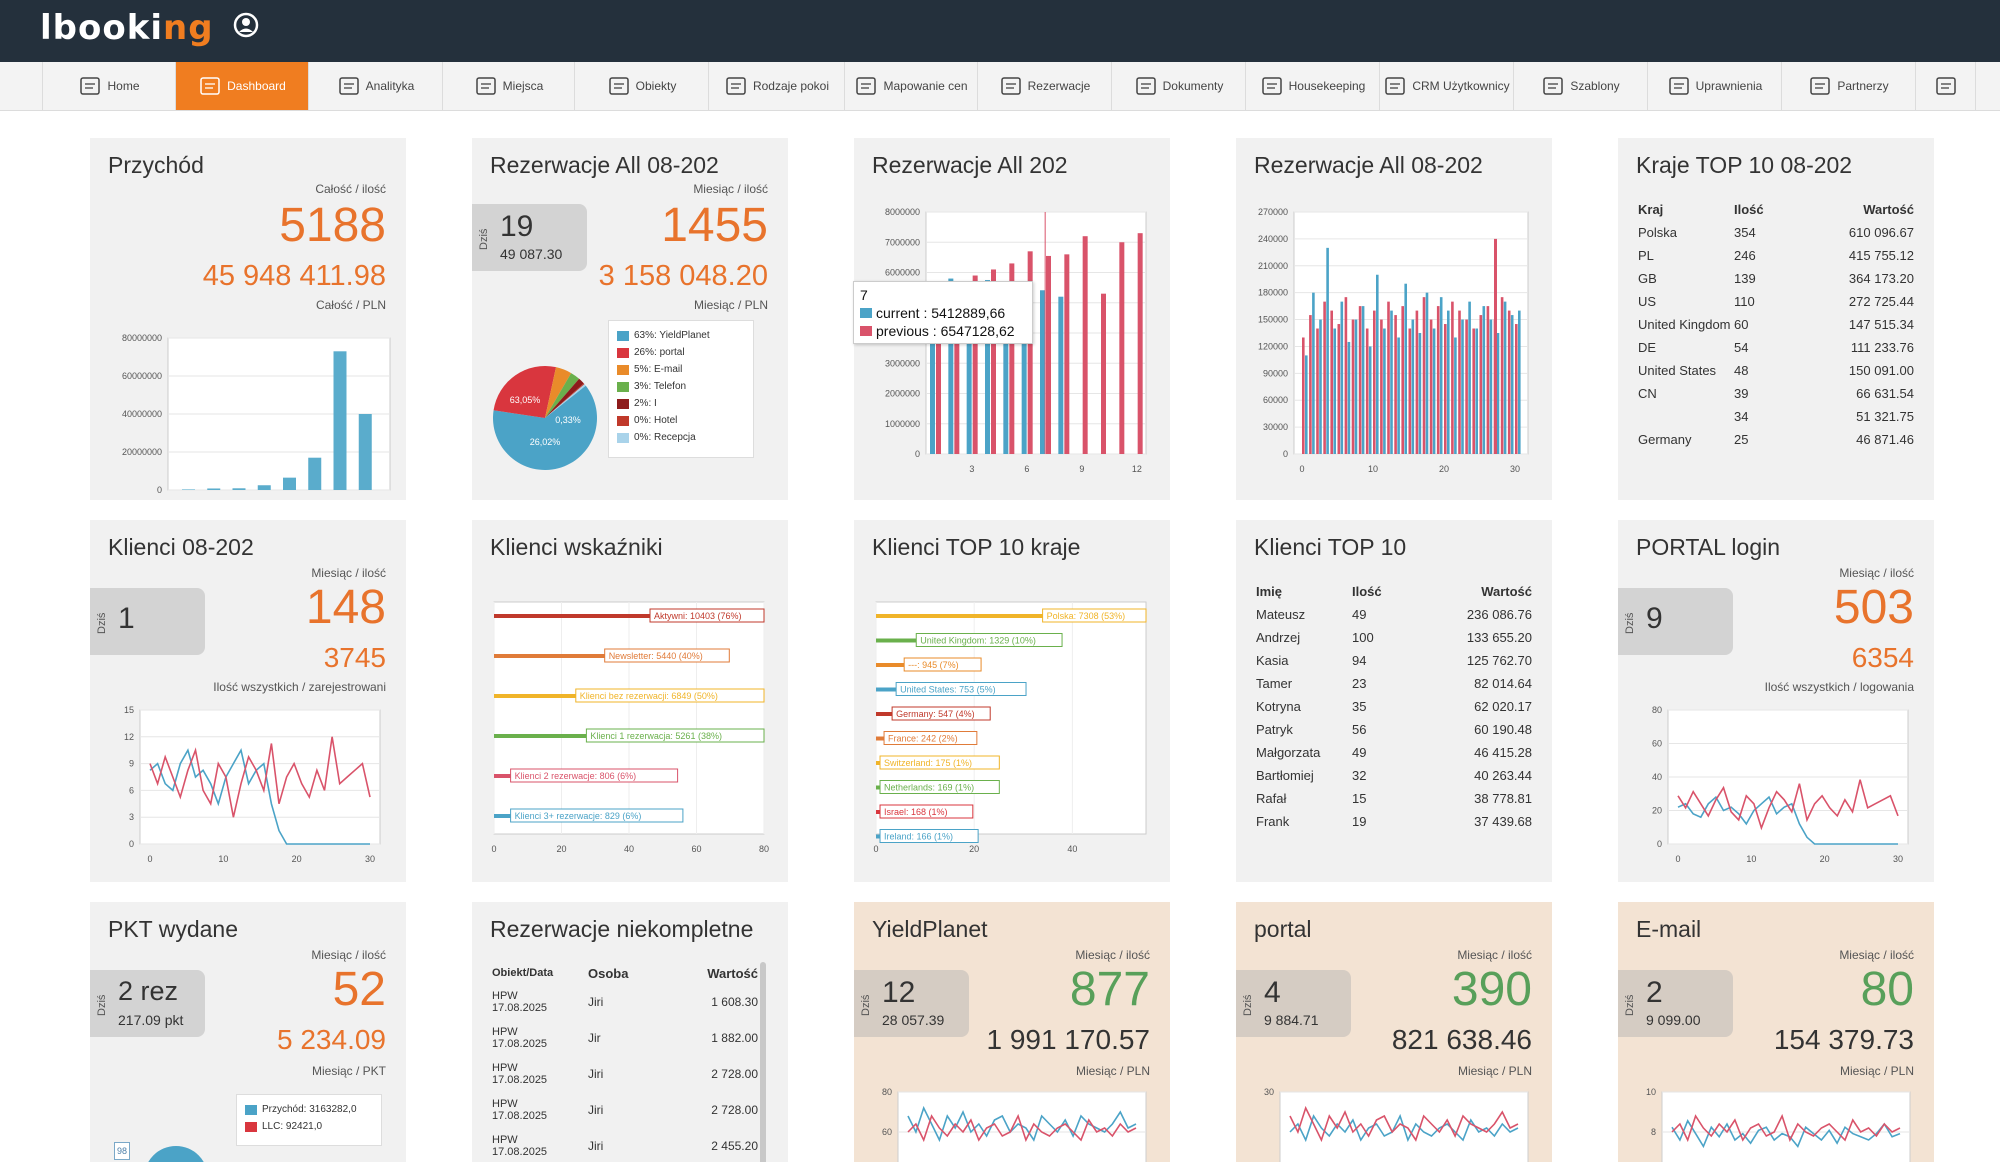  Describe the element at coordinates (1776, 370) in the screenshot. I see `table-row: United States 48 150 091.00` at that location.